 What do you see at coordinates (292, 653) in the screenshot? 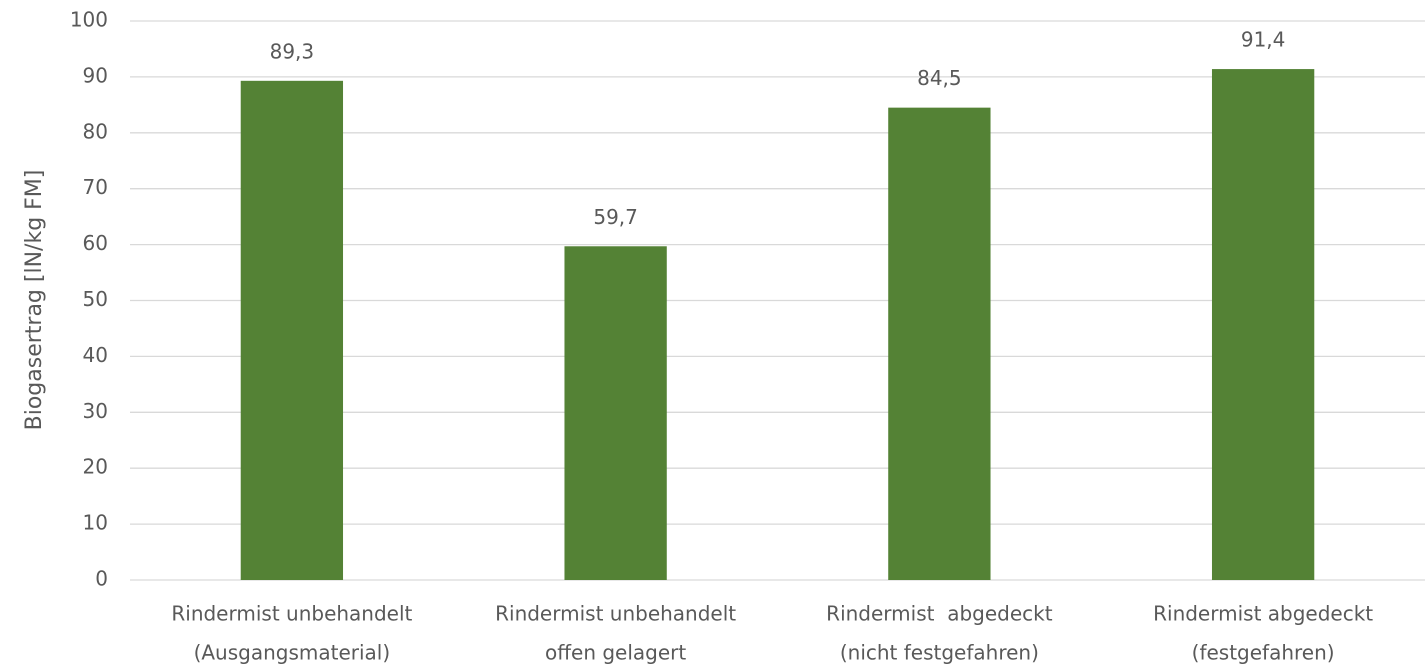
I see `x-tick-label: (Ausgangsmaterial)` at bounding box center [292, 653].